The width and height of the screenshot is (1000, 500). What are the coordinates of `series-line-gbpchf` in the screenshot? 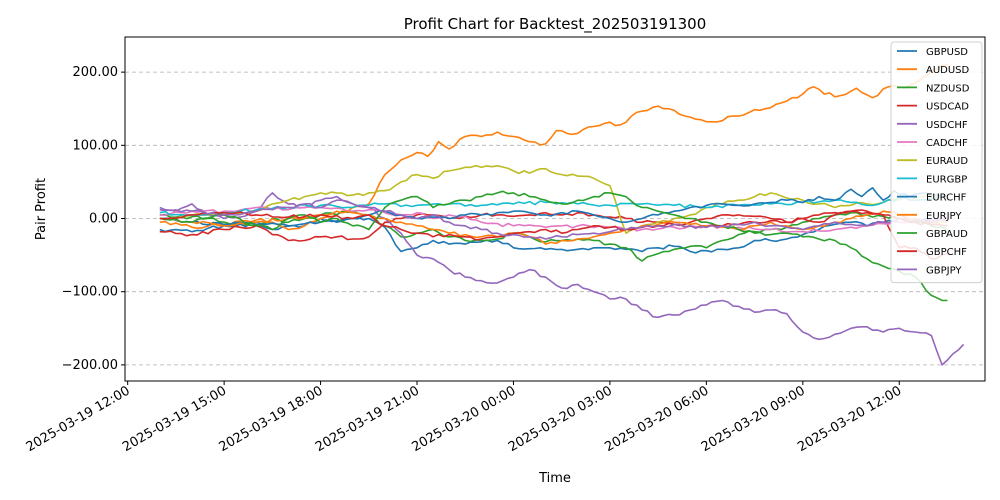 It's located at (553, 225).